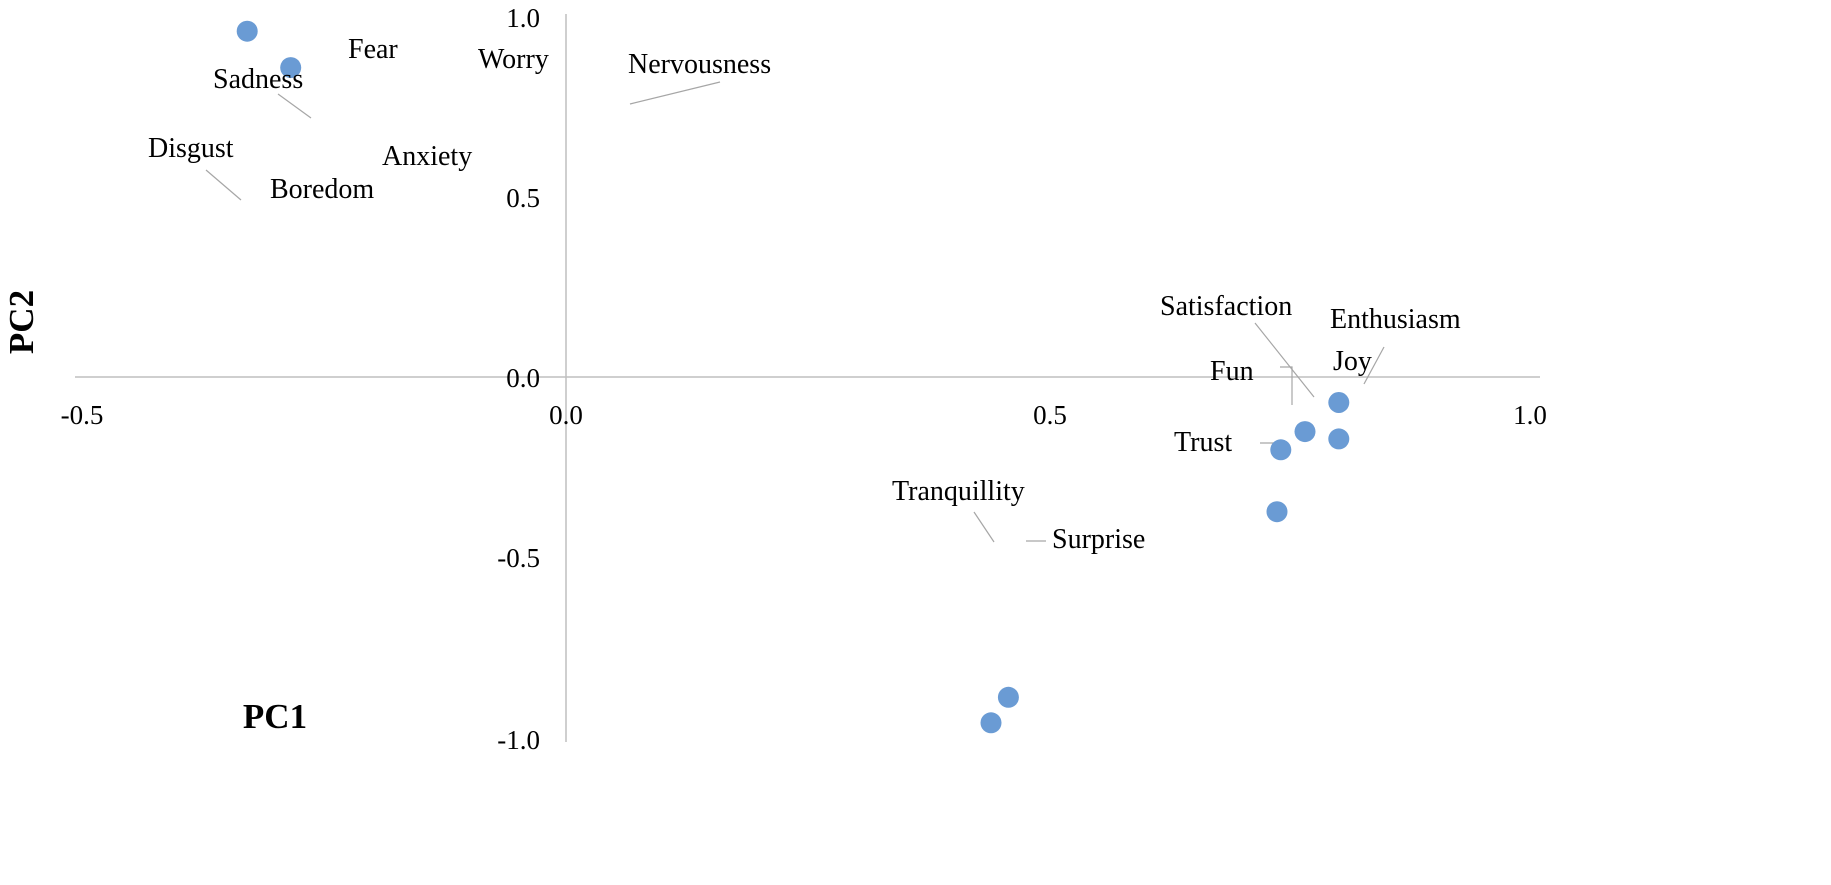  Describe the element at coordinates (1286, 385) in the screenshot. I see `leader-line-fun` at that location.